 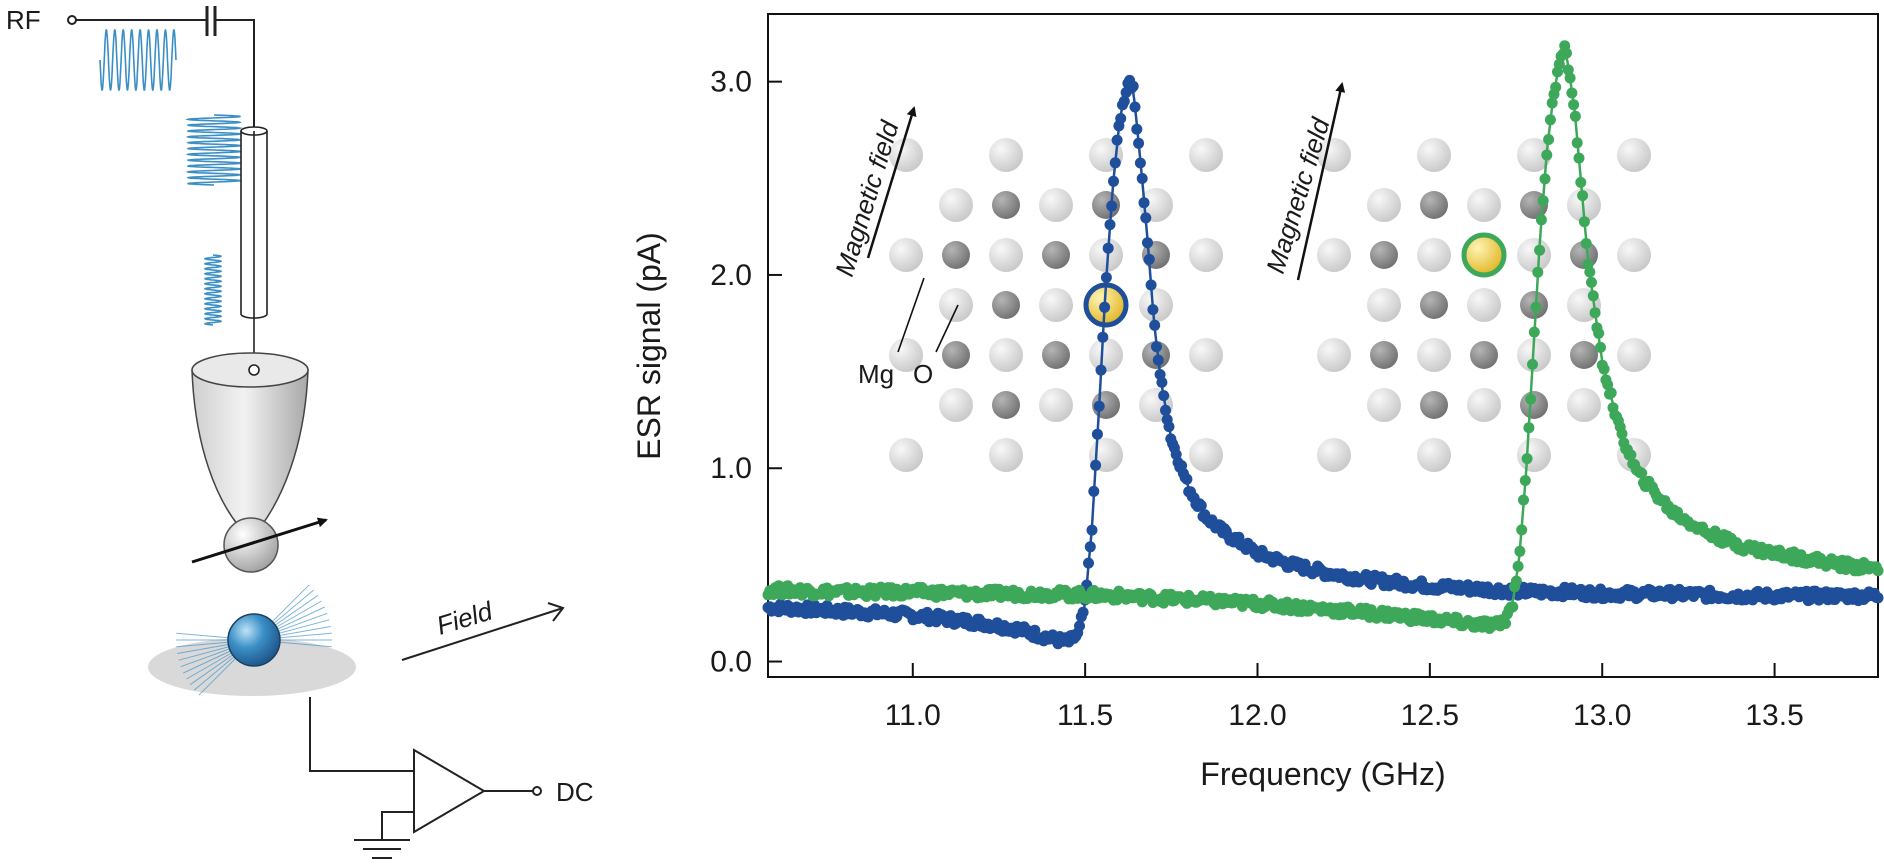 I want to click on tip-spin-arrow, so click(x=259, y=540).